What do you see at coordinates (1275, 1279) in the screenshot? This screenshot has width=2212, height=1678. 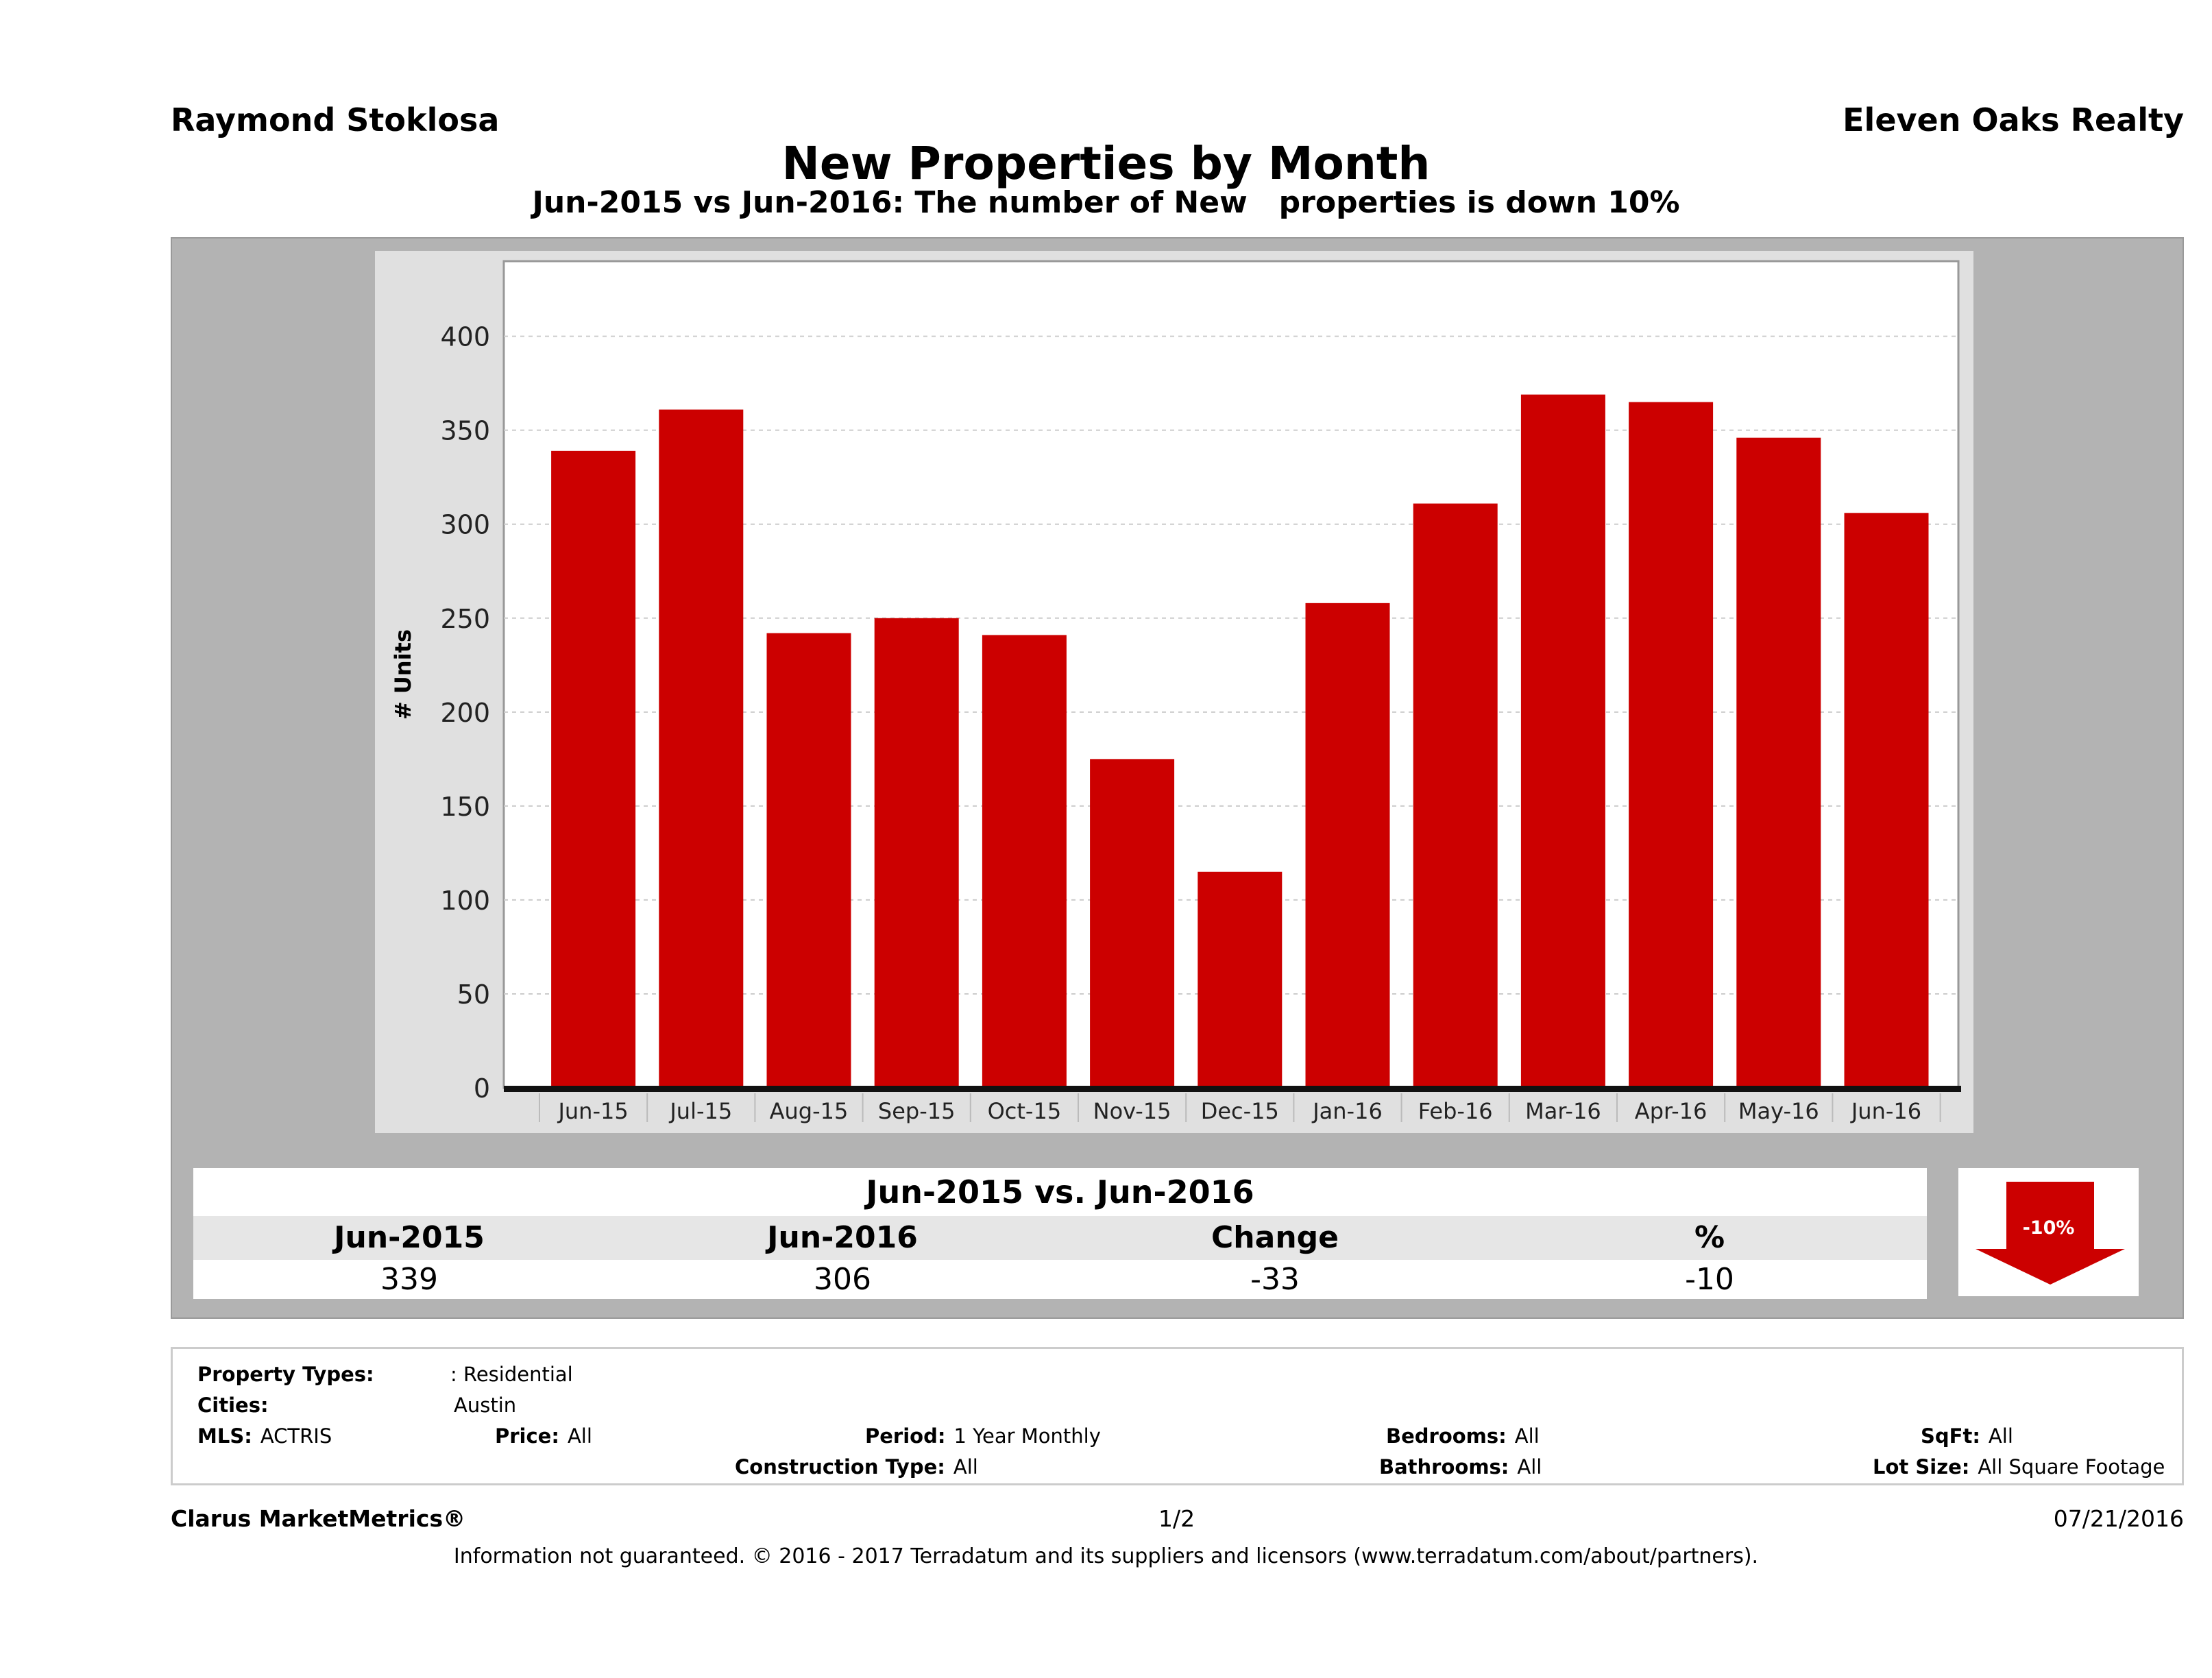 I see `summary-value: -33` at bounding box center [1275, 1279].